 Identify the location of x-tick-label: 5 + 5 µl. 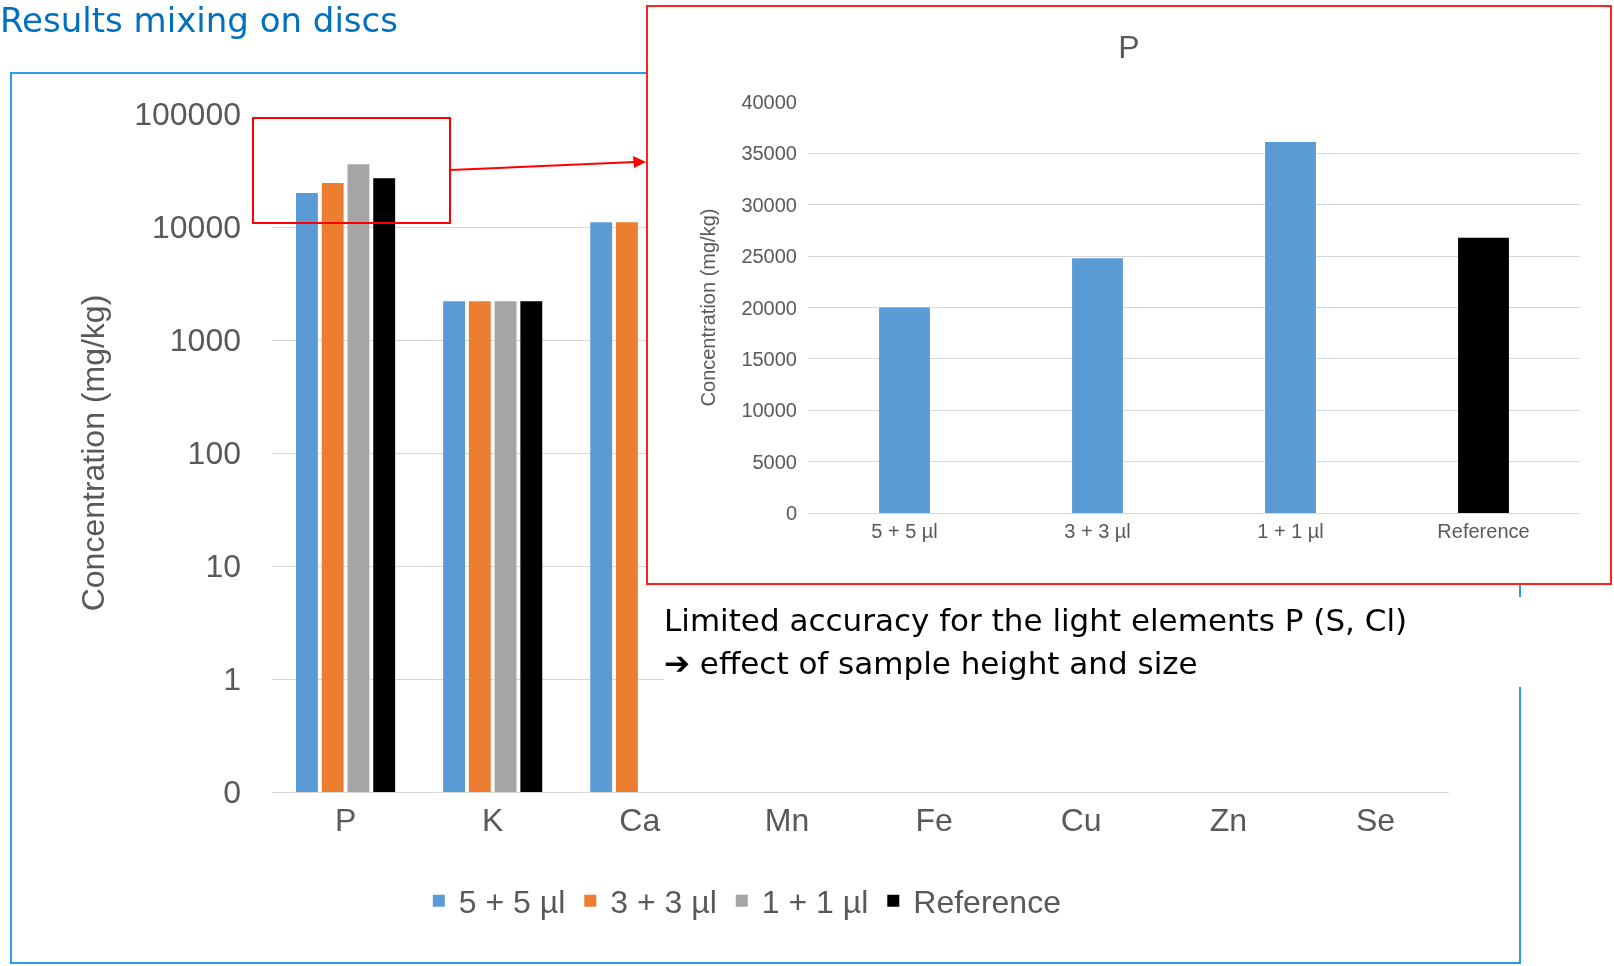
(904, 531).